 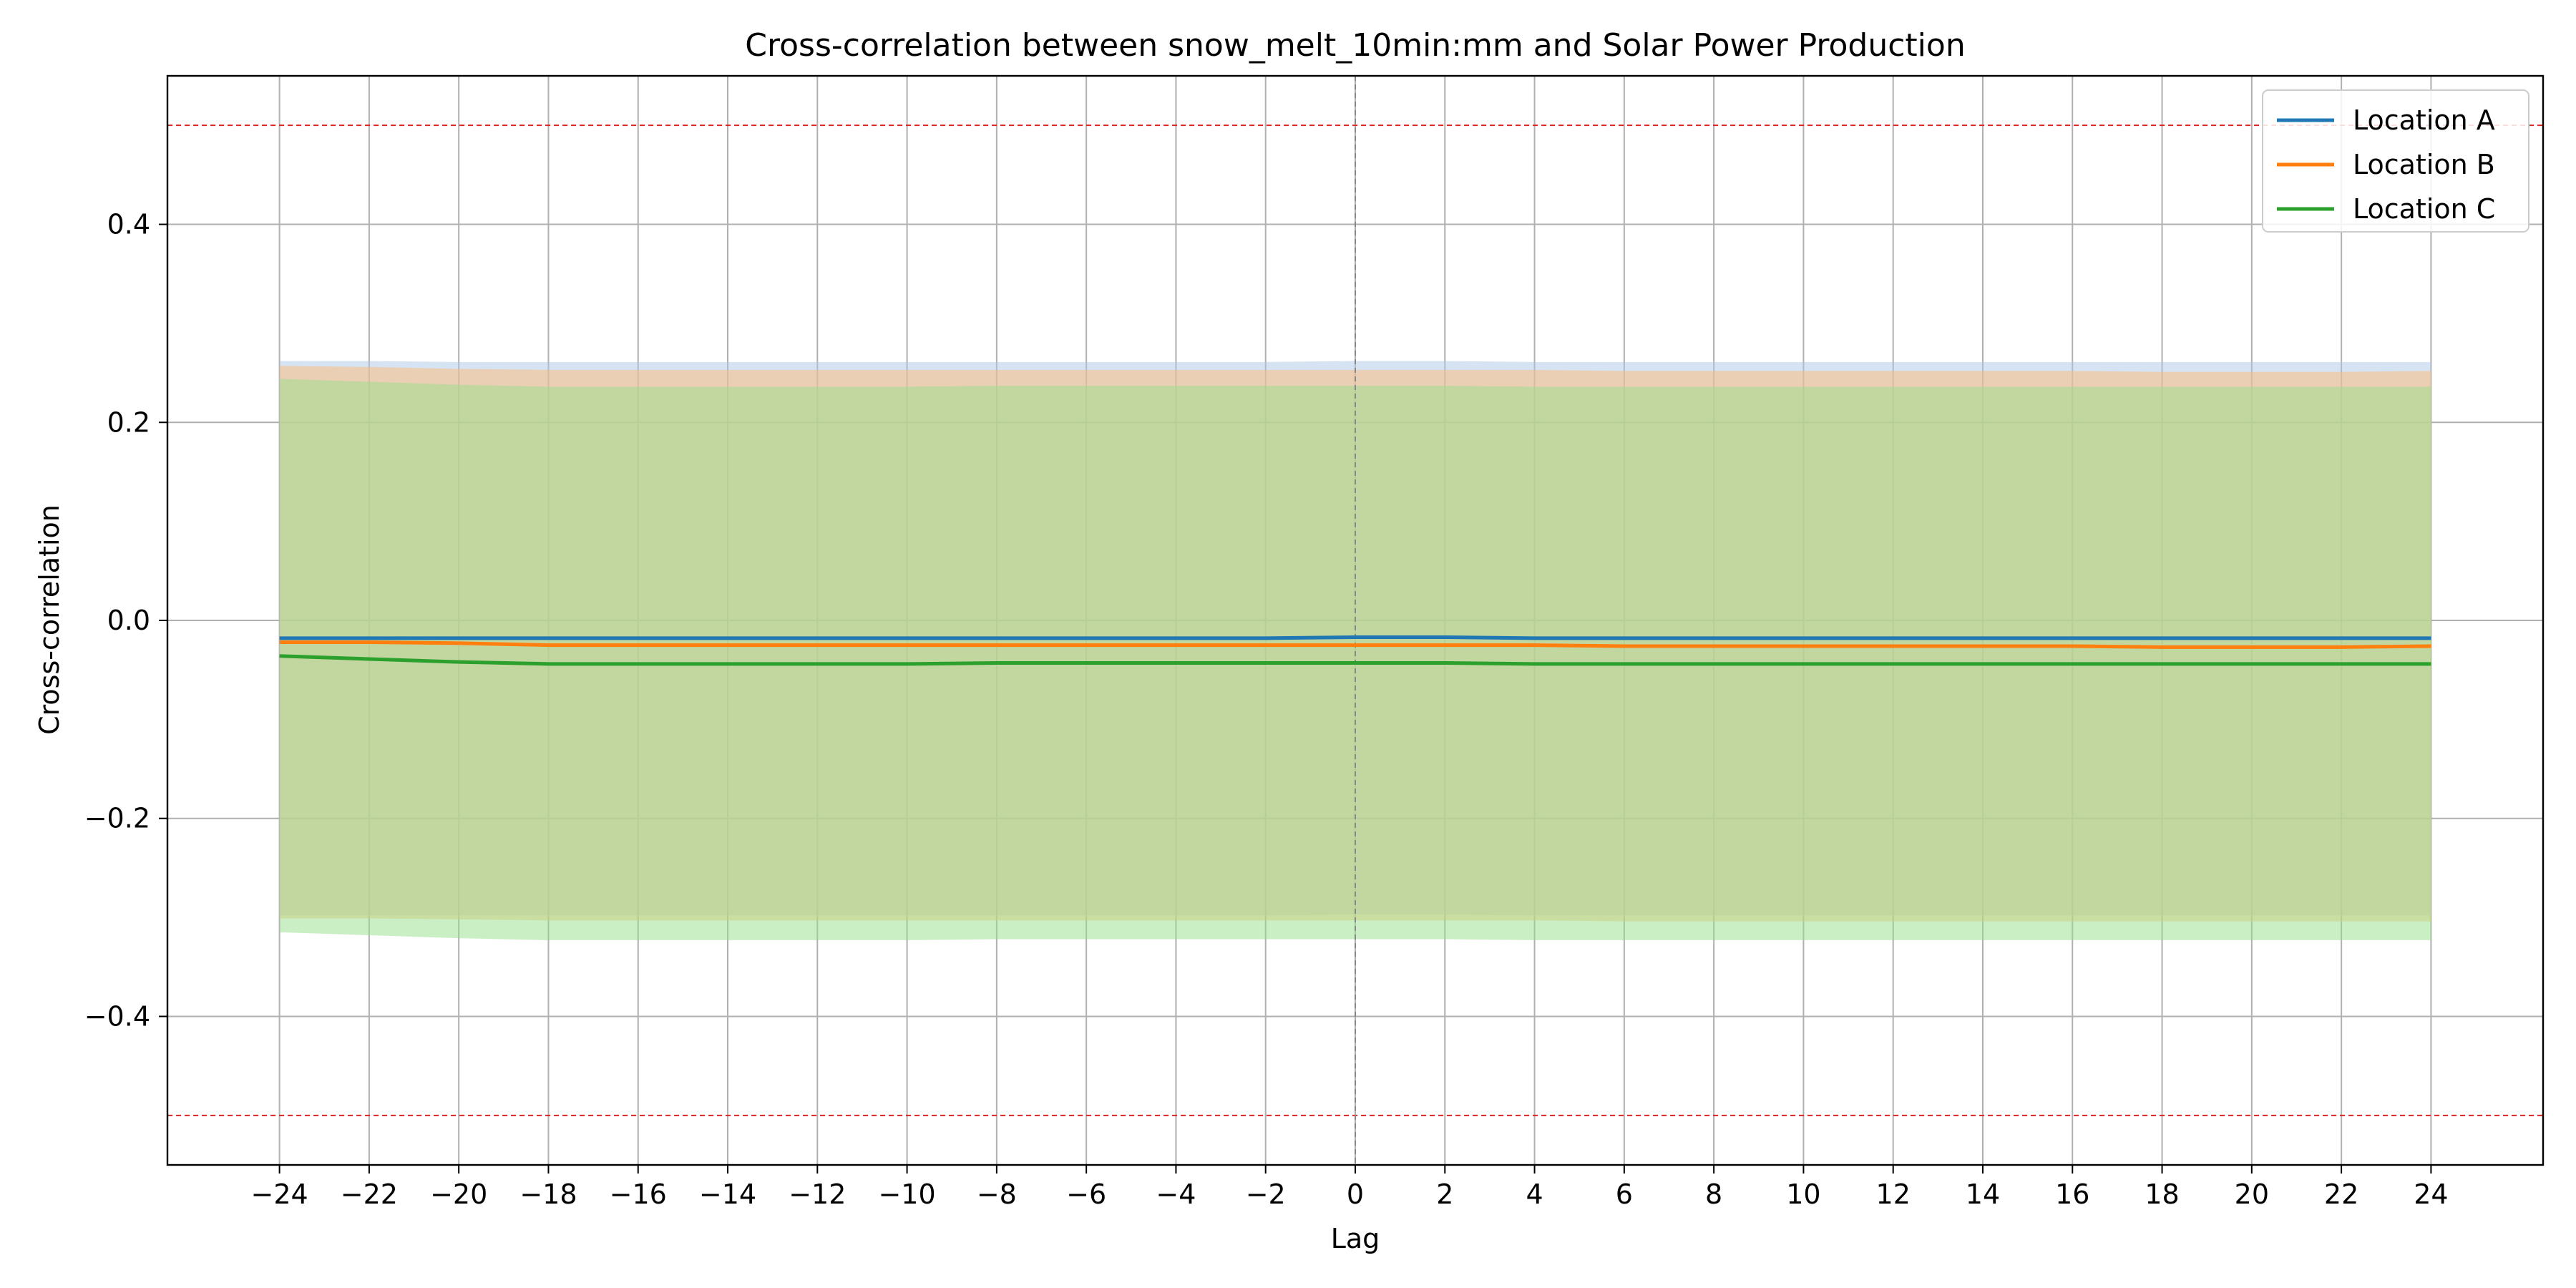 What do you see at coordinates (369, 1194) in the screenshot?
I see `x-tick-label: −22` at bounding box center [369, 1194].